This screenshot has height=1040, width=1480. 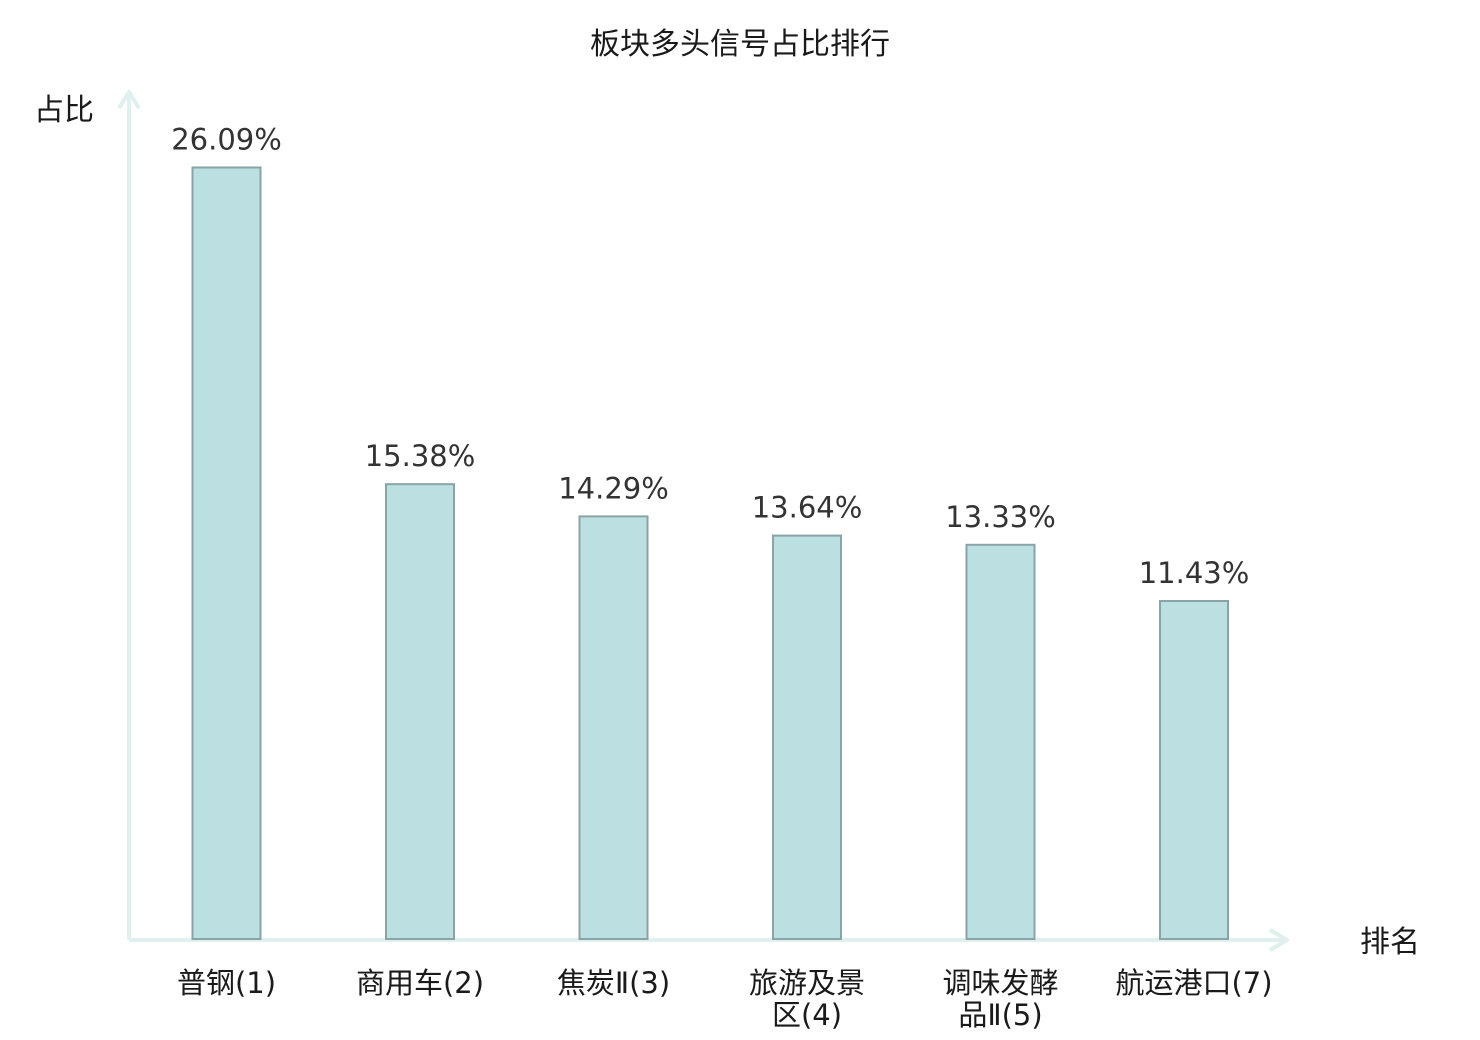 I want to click on category-tick-label-line: 调味发酵, so click(x=1000, y=983).